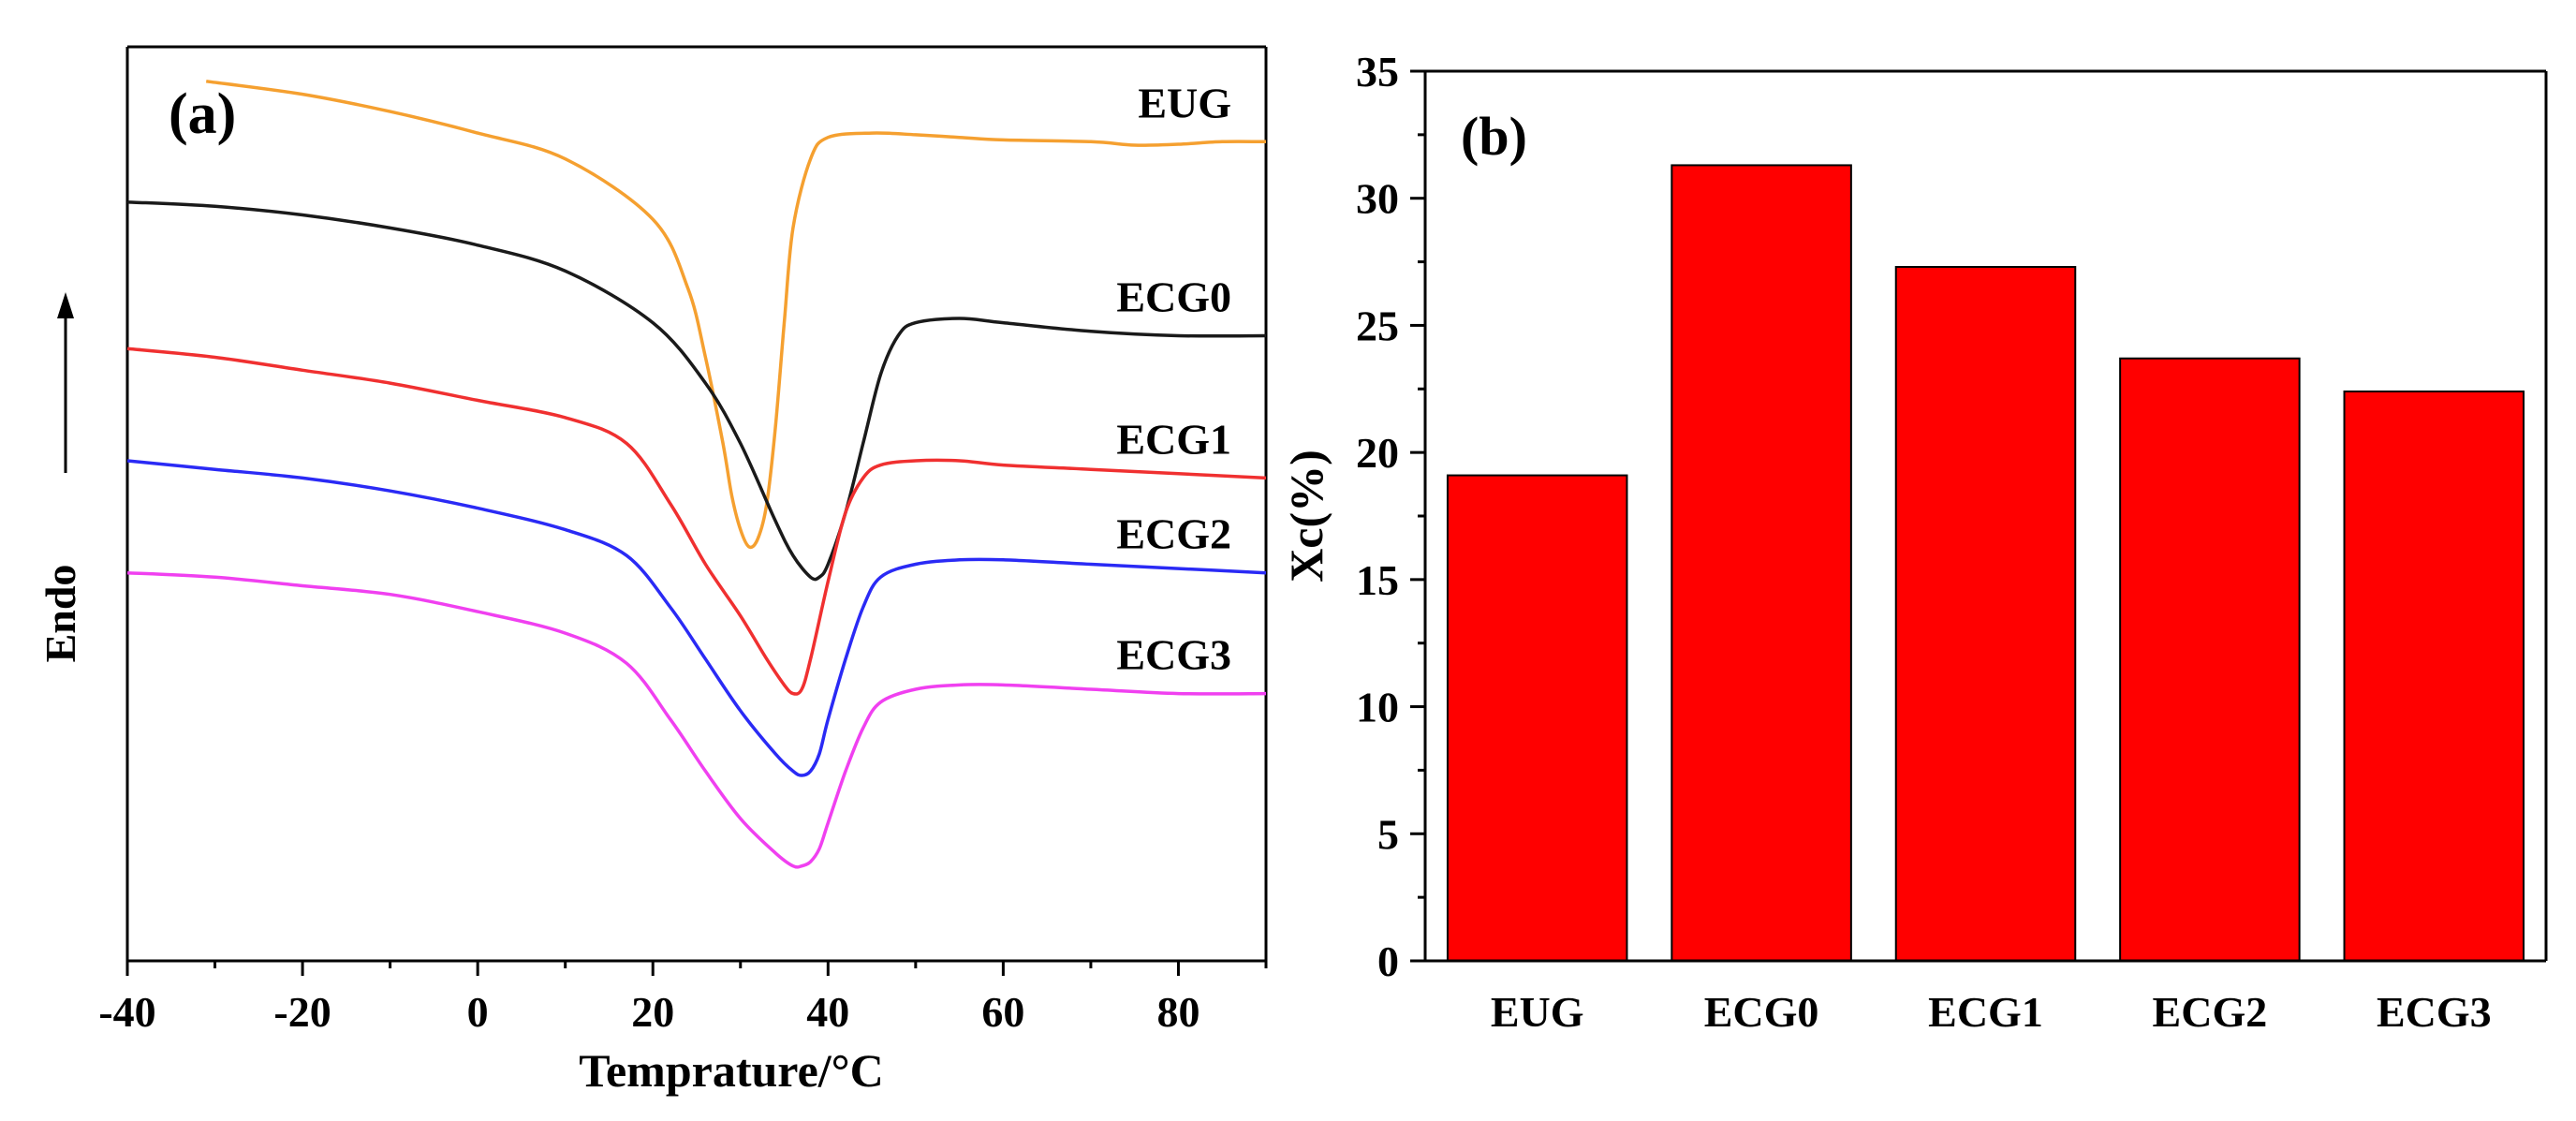 The height and width of the screenshot is (1121, 2576). I want to click on x-tick-label: 0, so click(478, 1012).